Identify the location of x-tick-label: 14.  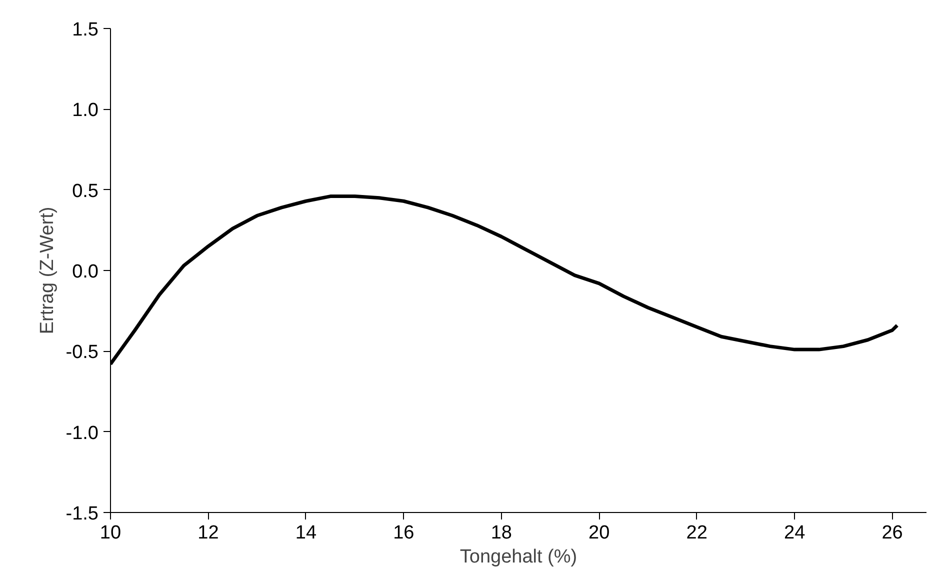
(306, 533).